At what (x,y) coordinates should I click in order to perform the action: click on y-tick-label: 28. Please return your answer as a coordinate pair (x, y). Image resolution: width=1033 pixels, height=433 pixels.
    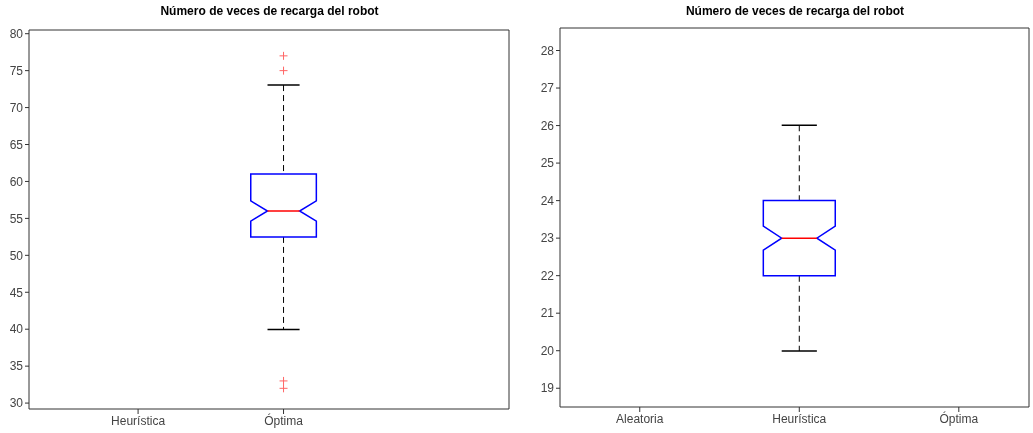
    Looking at the image, I should click on (547, 50).